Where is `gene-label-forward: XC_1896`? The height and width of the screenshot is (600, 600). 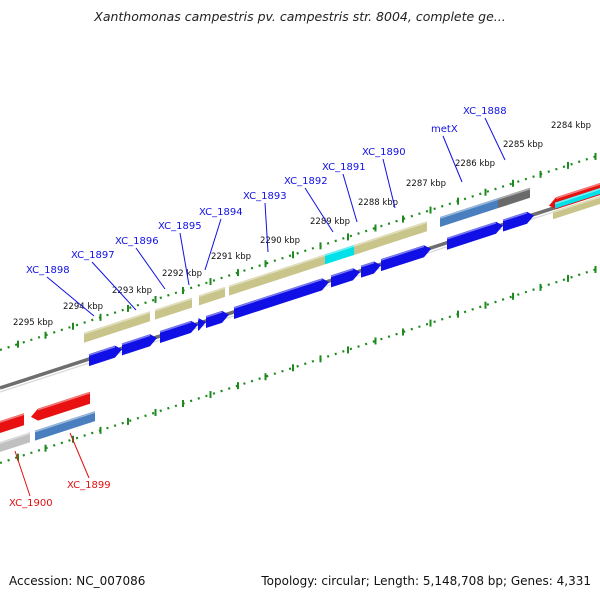 gene-label-forward: XC_1896 is located at coordinates (137, 241).